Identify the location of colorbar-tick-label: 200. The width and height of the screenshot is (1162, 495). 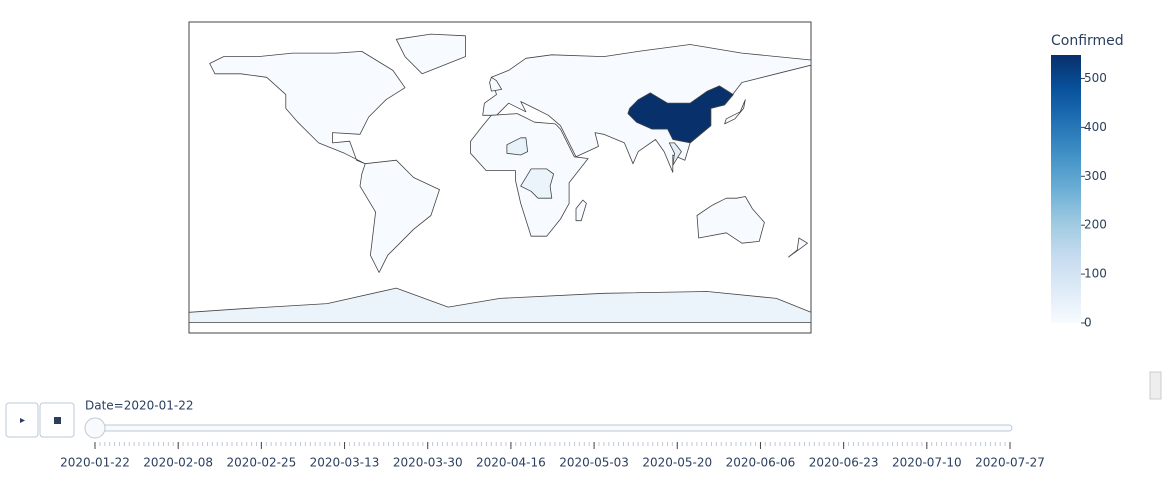
(1095, 225).